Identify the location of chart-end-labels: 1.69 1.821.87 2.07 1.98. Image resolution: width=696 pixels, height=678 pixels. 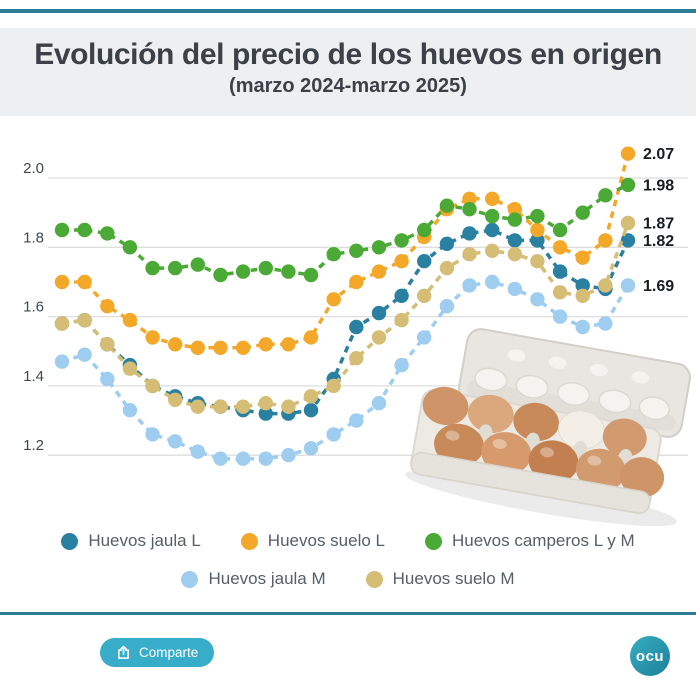
(658, 220).